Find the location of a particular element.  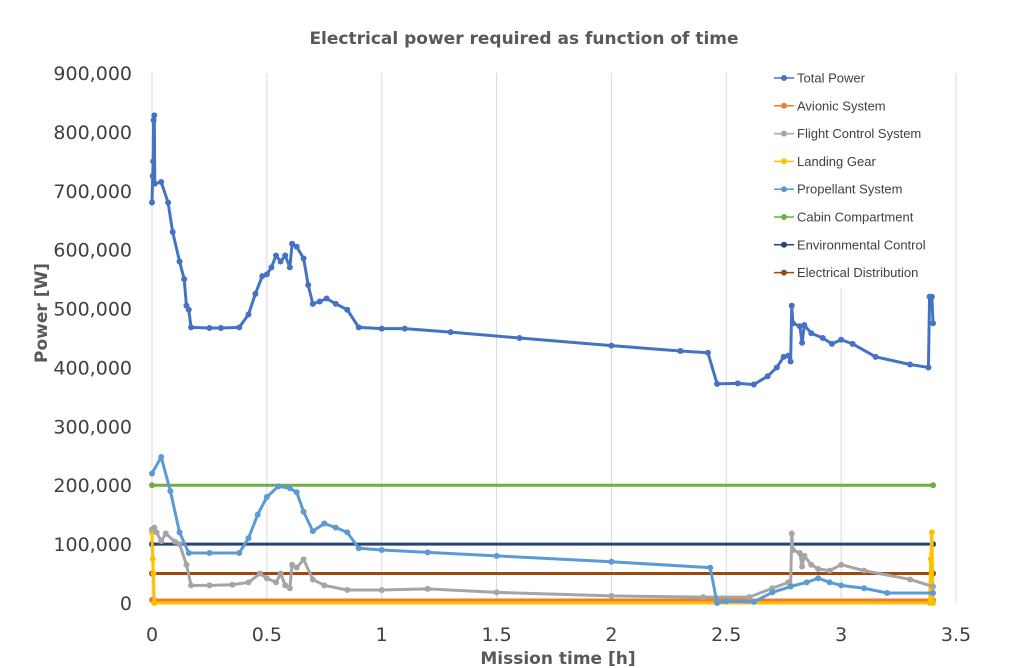

y-tick-label: 400,000 is located at coordinates (92, 368).